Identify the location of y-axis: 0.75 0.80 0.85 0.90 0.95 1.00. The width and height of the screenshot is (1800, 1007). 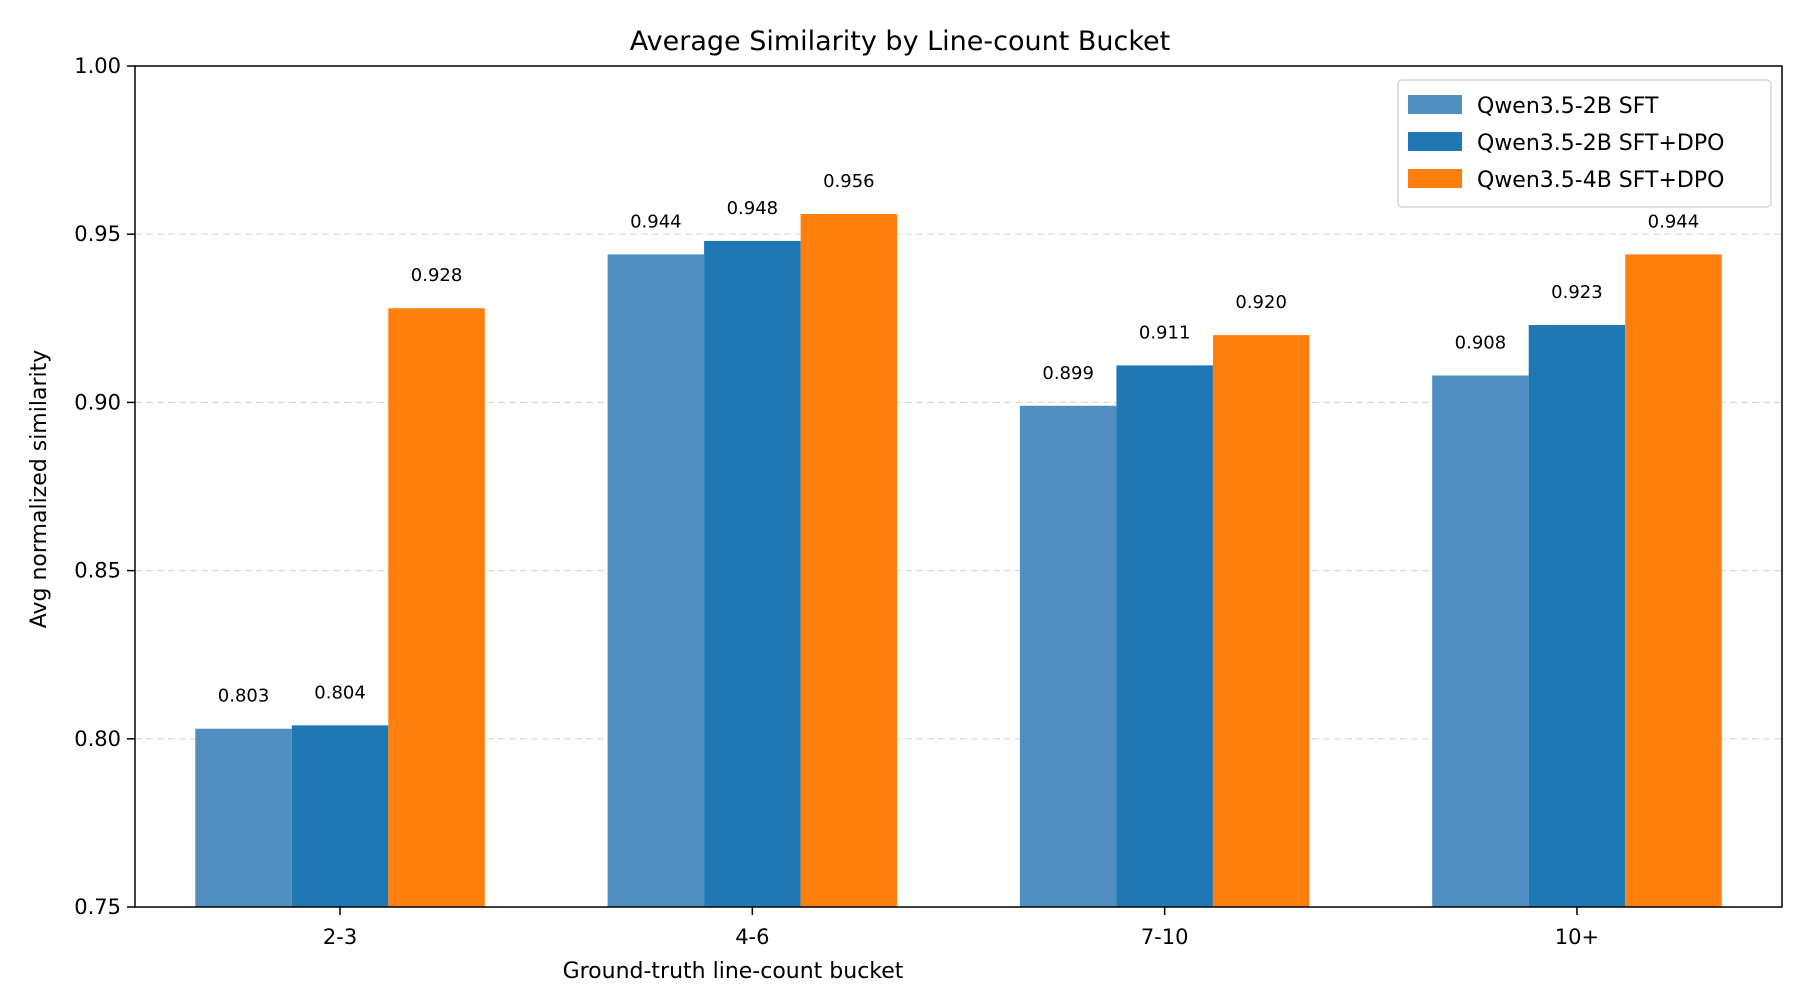
(104, 486).